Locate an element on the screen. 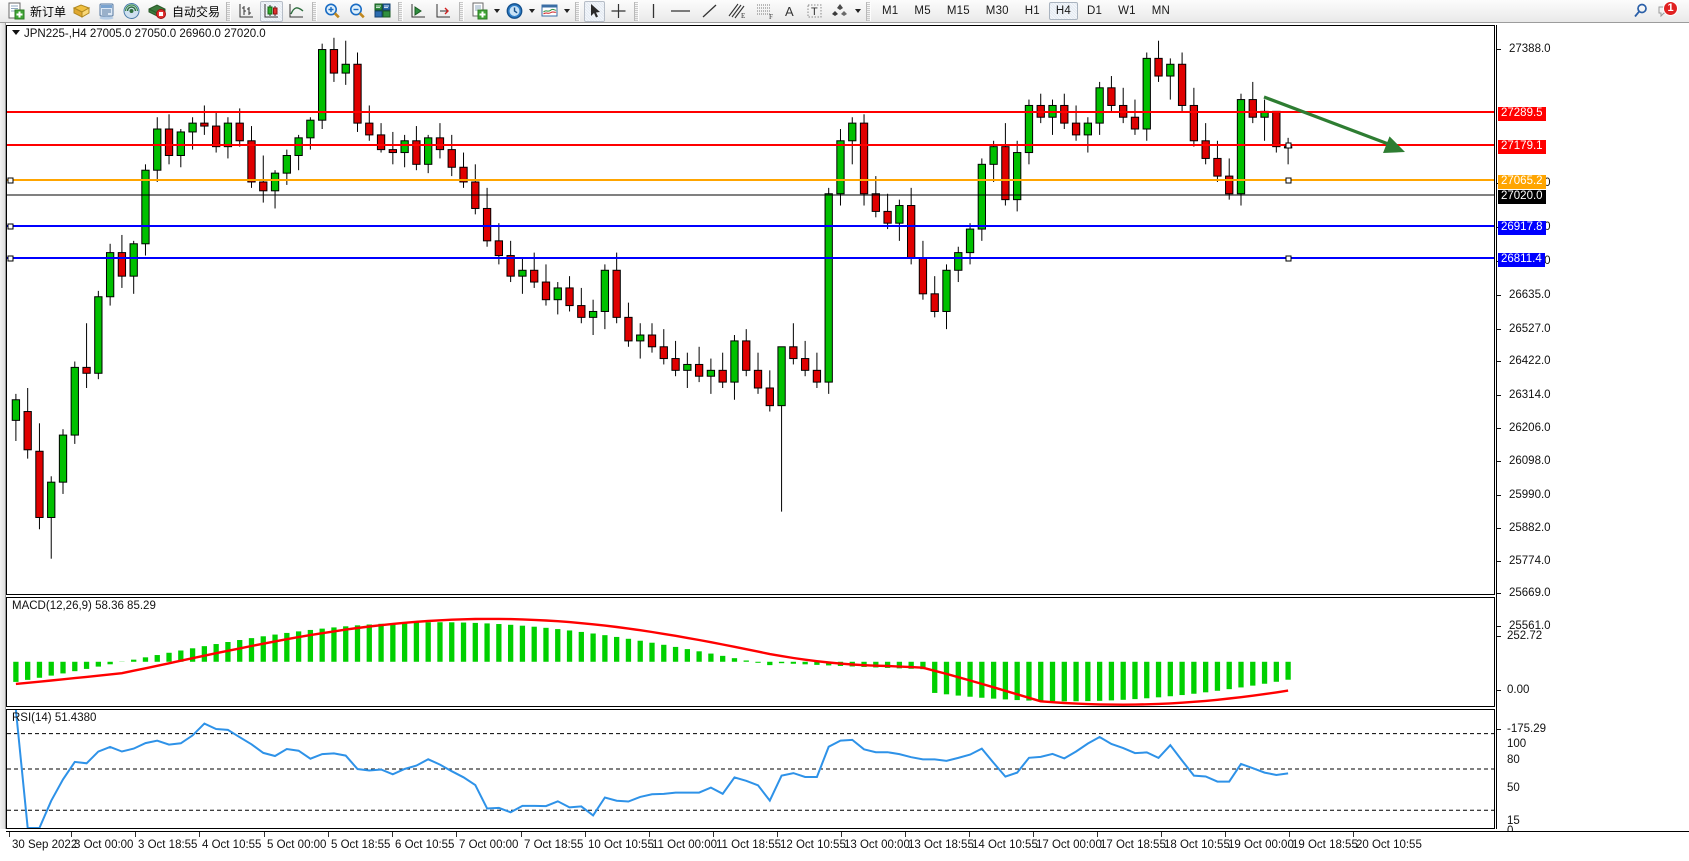 The image size is (1689, 861). timeframe-mn: MN is located at coordinates (1161, 11).